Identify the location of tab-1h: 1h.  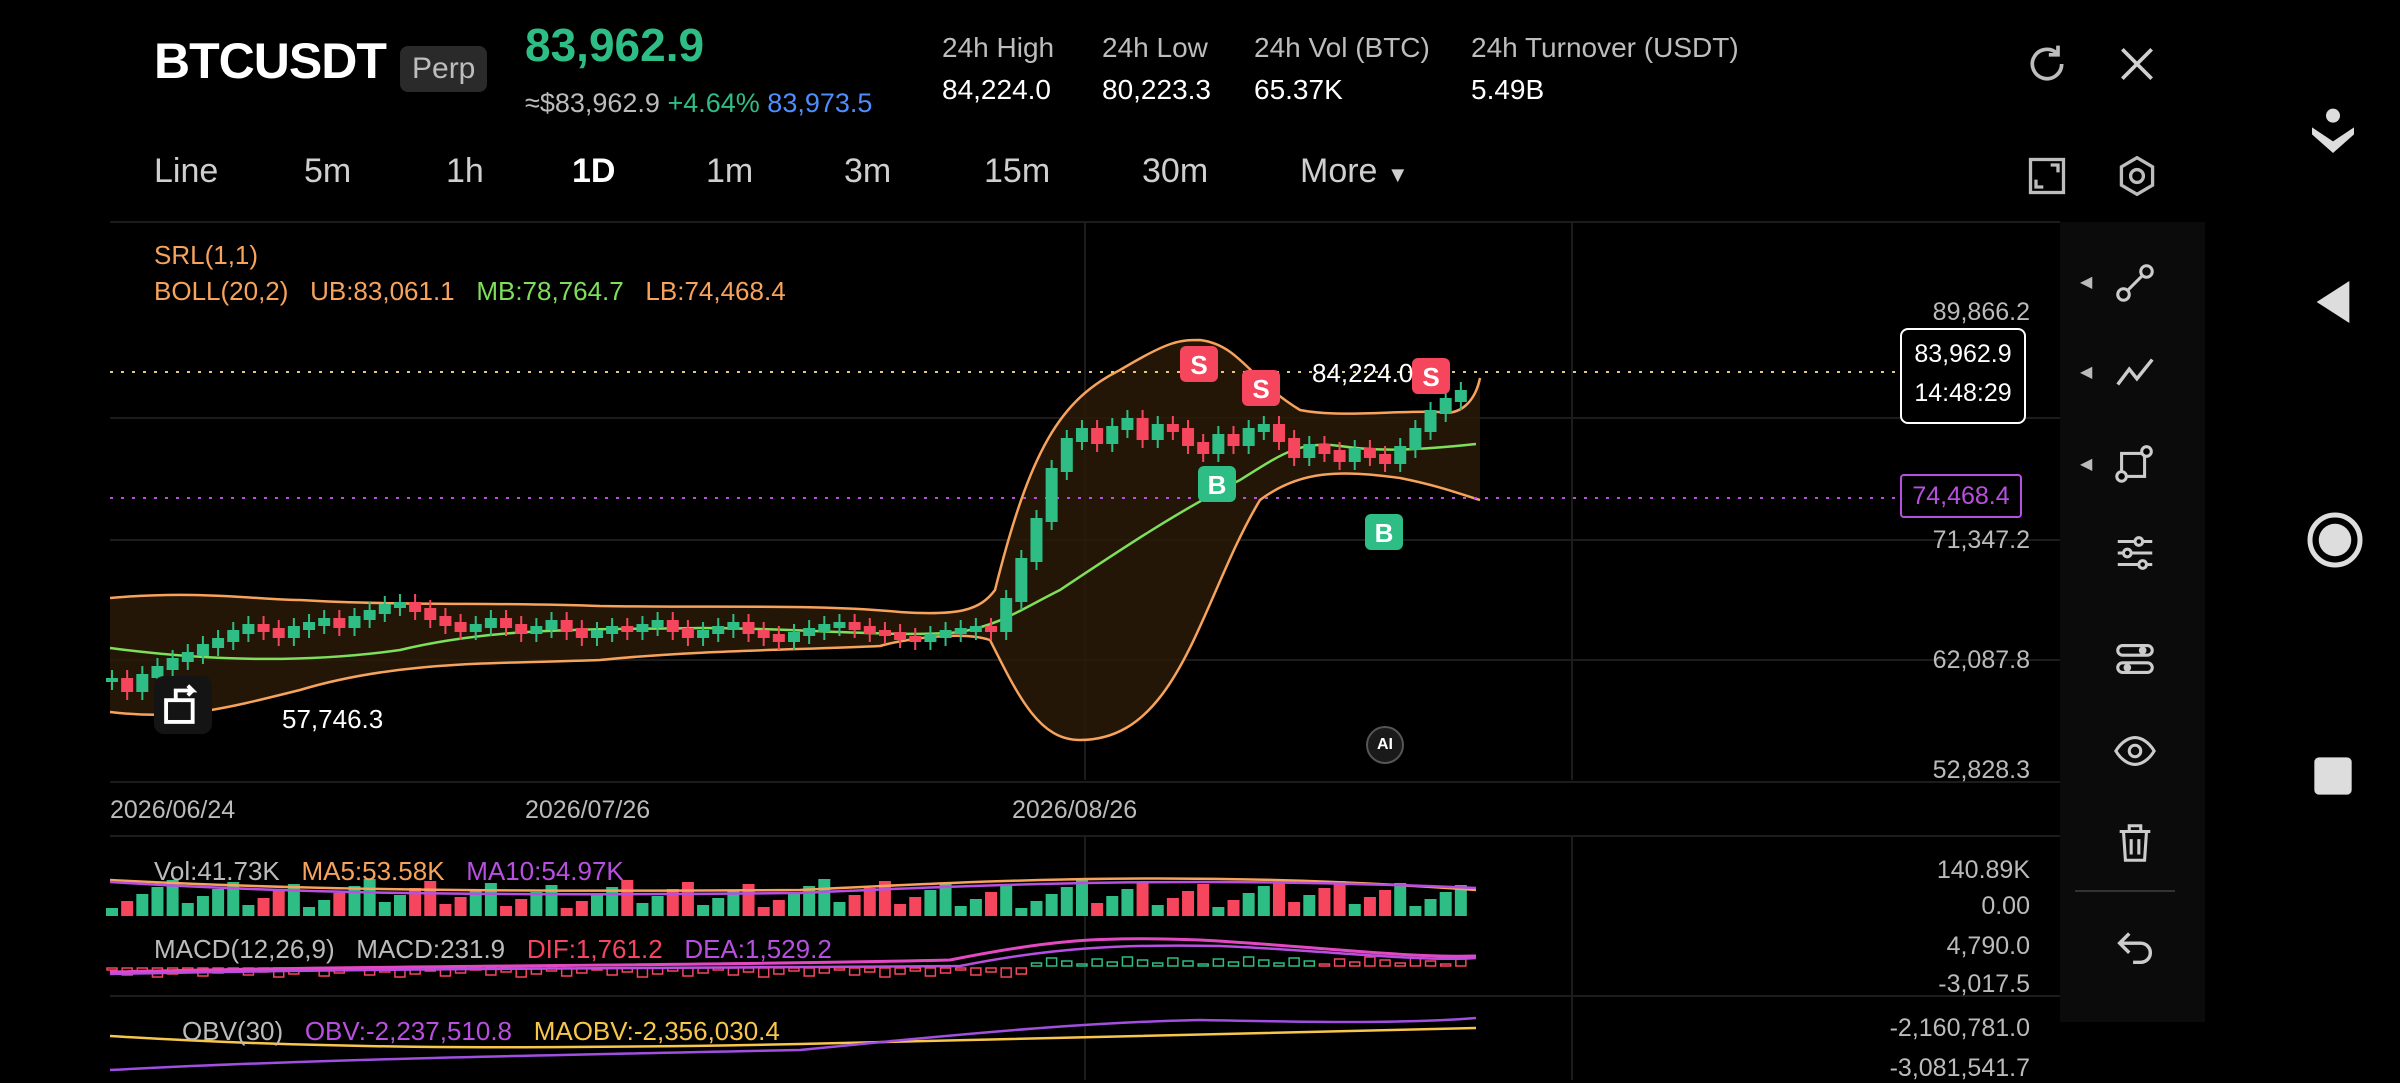
(465, 171).